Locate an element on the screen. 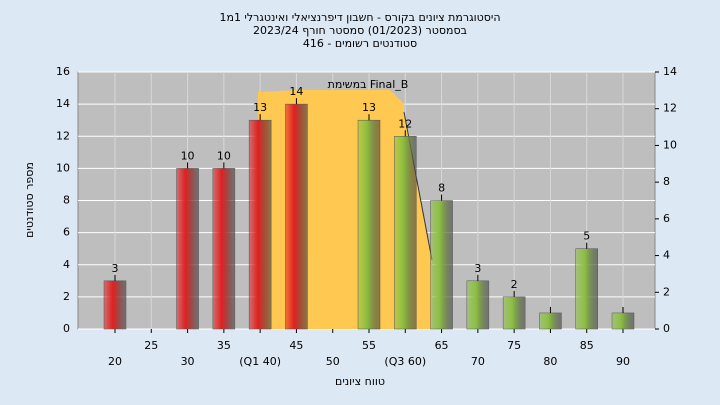 The image size is (720, 405). x-tick-label: 75 is located at coordinates (514, 345).